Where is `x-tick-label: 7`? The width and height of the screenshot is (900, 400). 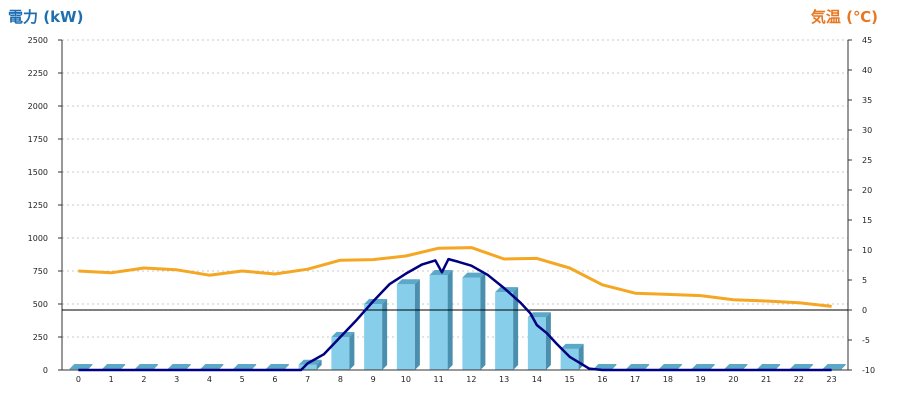
x-tick-label: 7 is located at coordinates (307, 379).